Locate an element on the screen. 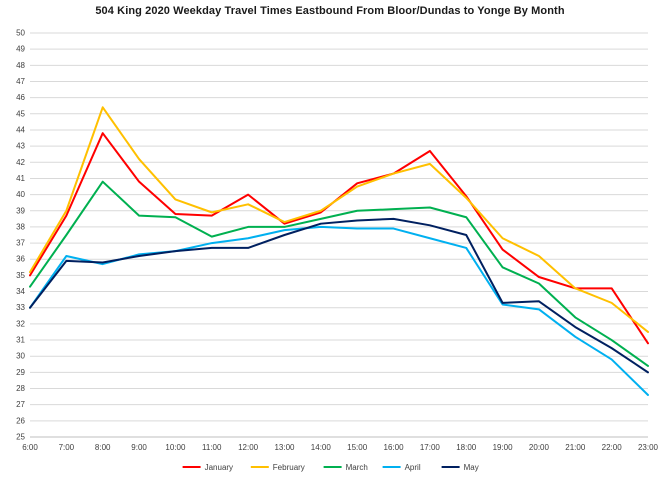 The width and height of the screenshot is (660, 480). x-tick-label: 8:00 is located at coordinates (103, 447).